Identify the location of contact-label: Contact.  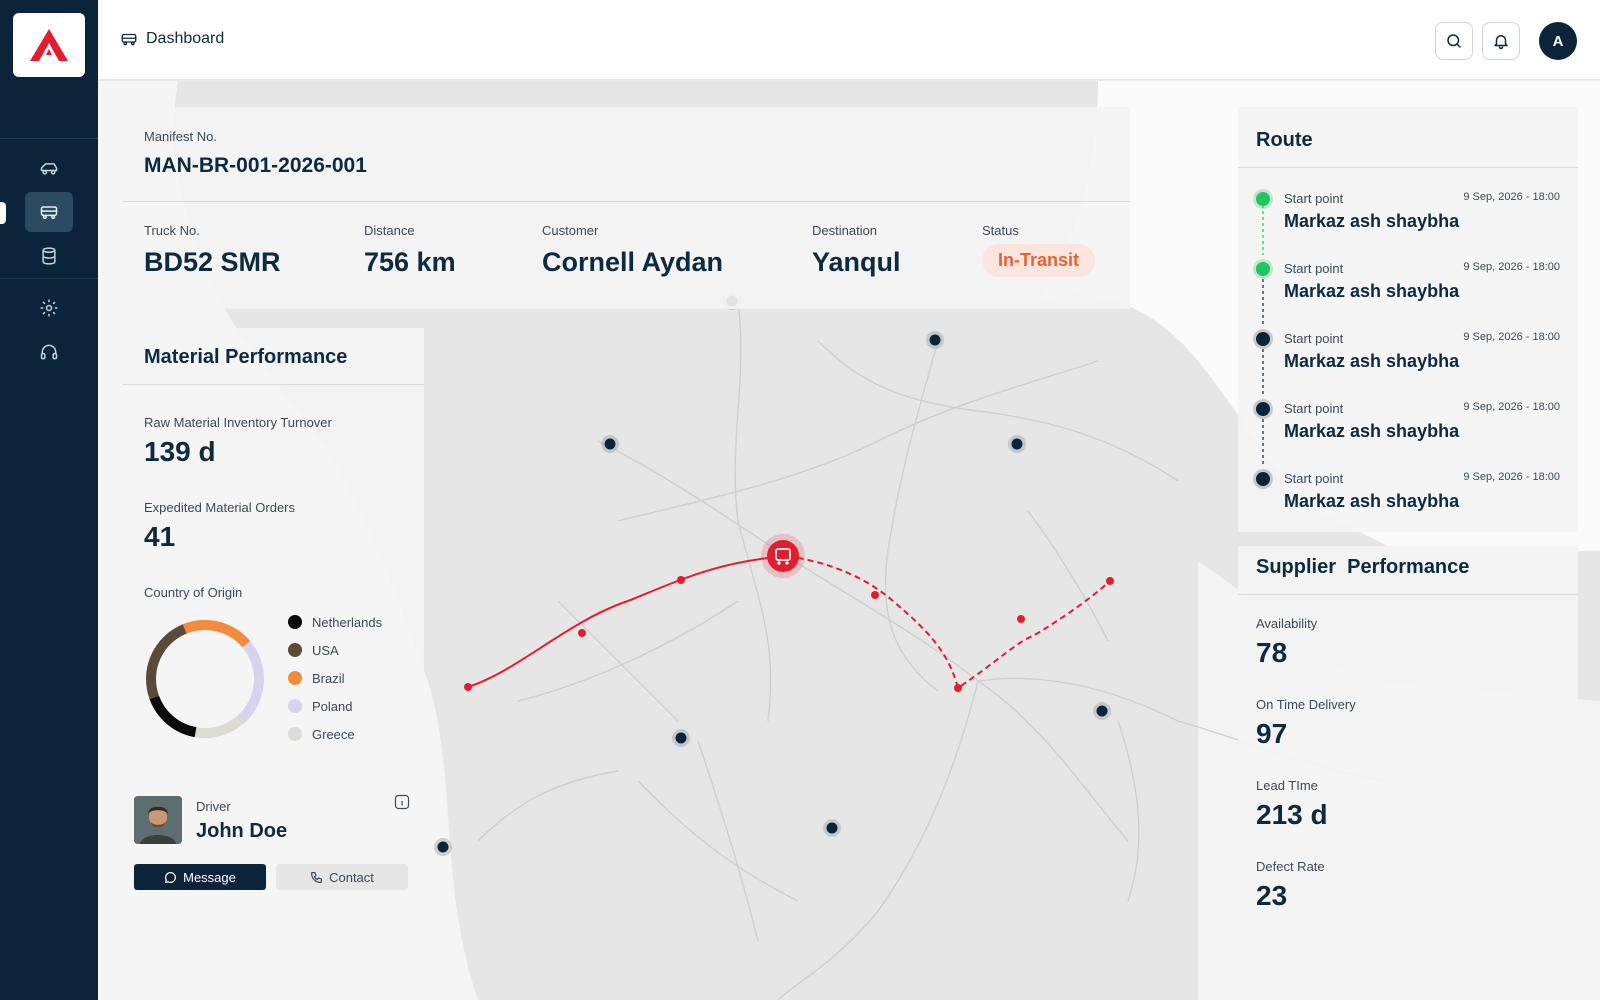
(351, 877).